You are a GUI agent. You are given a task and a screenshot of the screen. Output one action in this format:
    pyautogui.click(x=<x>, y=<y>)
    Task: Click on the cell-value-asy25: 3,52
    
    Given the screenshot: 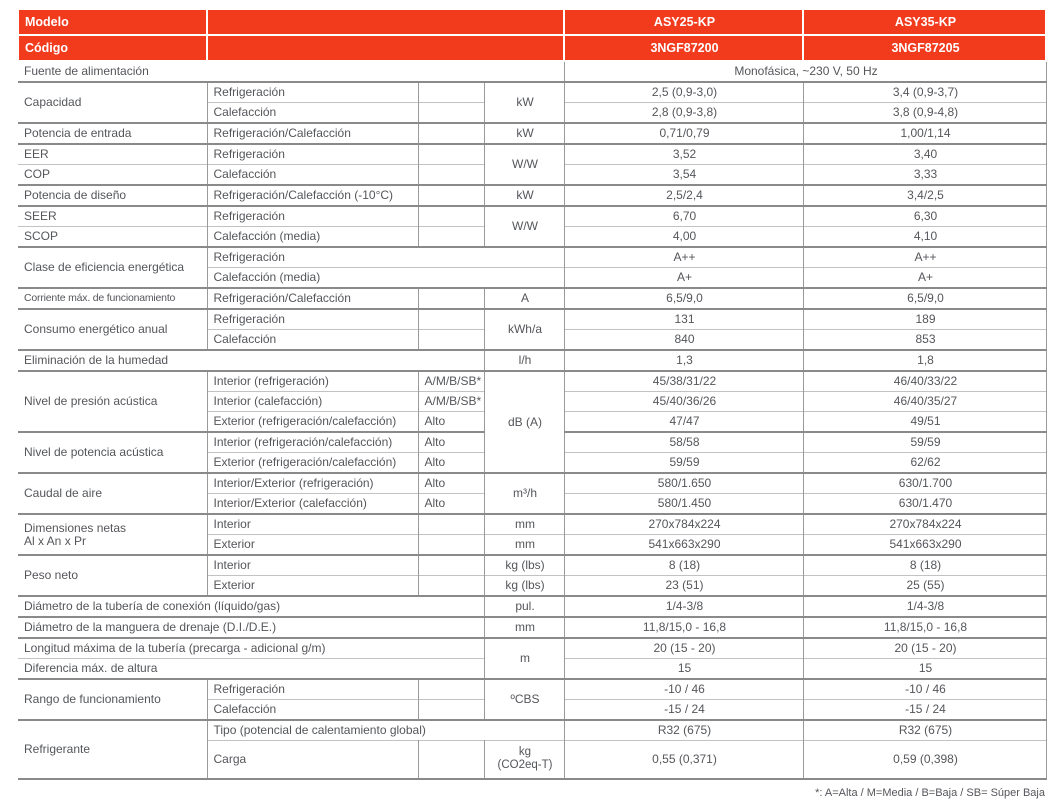 What is the action you would take?
    pyautogui.click(x=684, y=154)
    